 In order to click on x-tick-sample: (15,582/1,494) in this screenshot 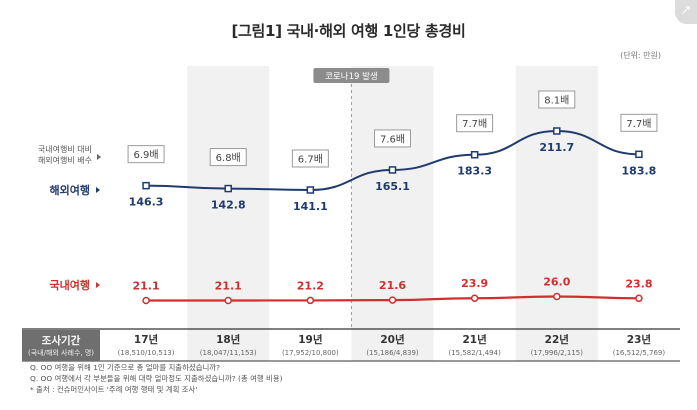, I will do `click(474, 353)`.